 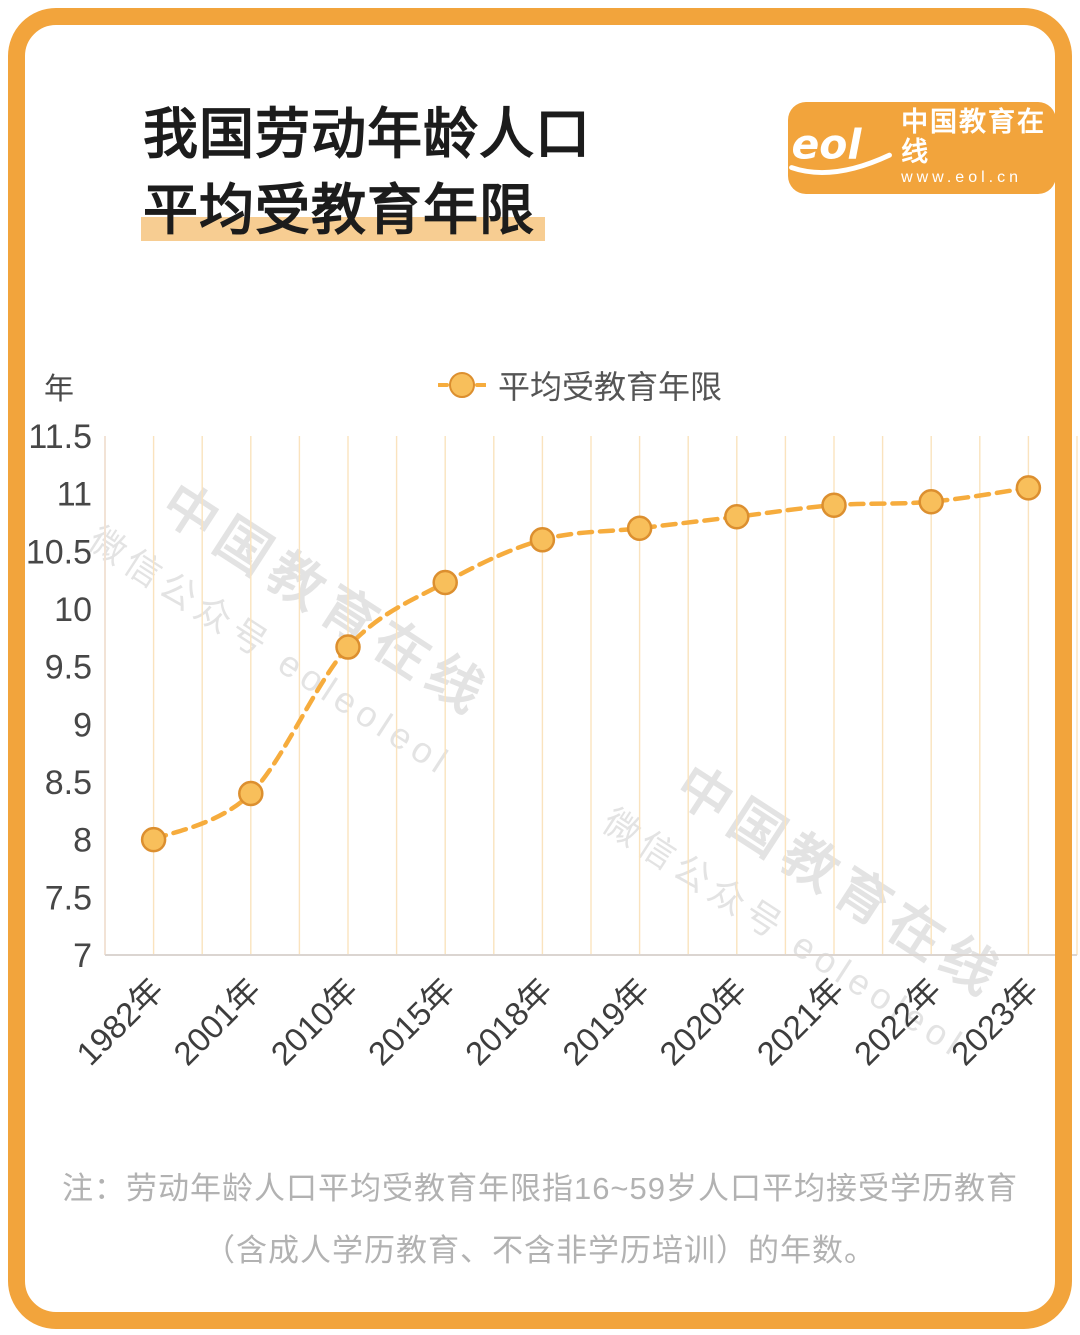 What do you see at coordinates (702, 1021) in the screenshot?
I see `svg-text: 2020年` at bounding box center [702, 1021].